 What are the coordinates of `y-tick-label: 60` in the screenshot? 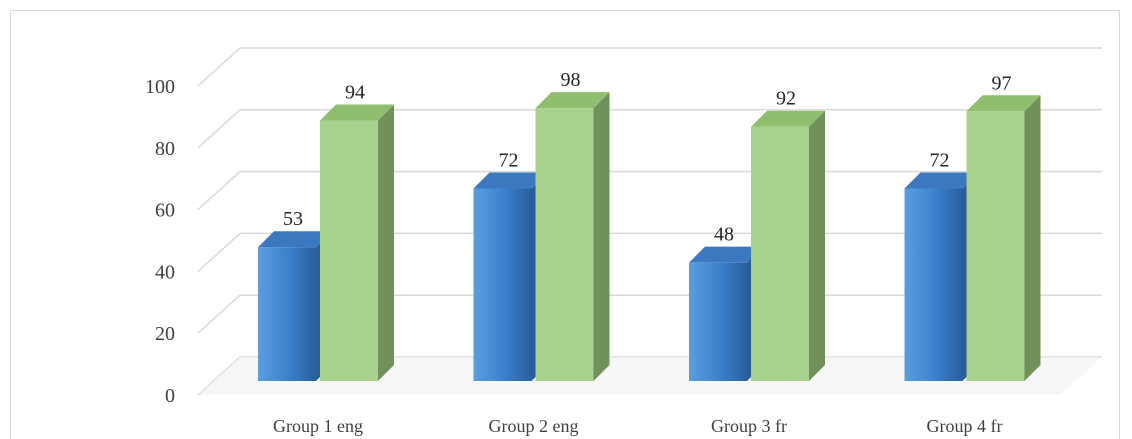 It's located at (165, 211).